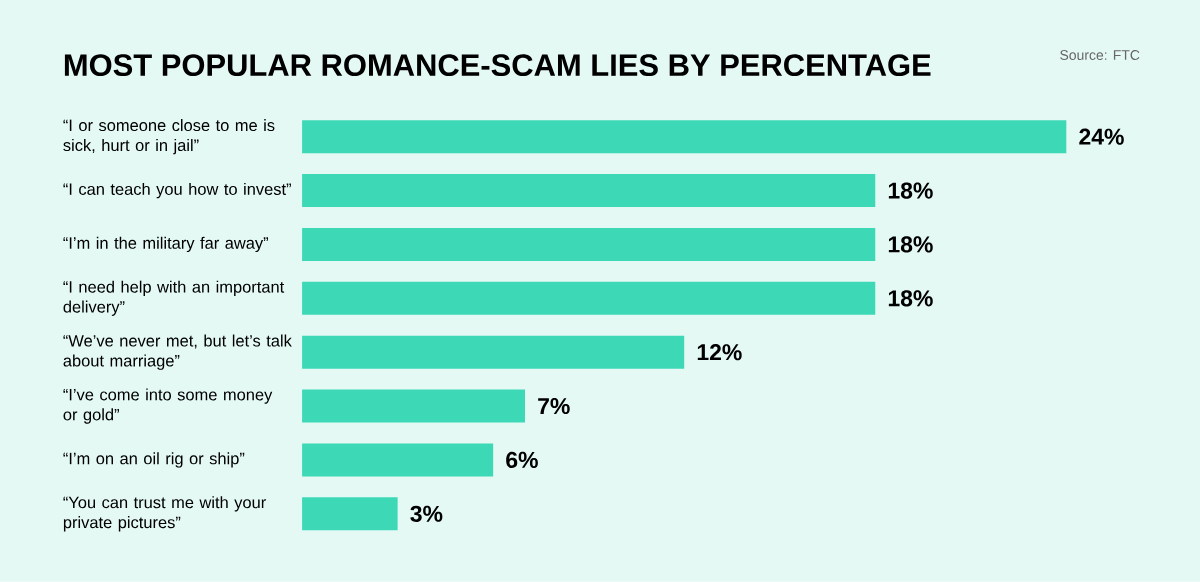 This screenshot has height=582, width=1200. What do you see at coordinates (1100, 55) in the screenshot?
I see `source-note: Source: FTC` at bounding box center [1100, 55].